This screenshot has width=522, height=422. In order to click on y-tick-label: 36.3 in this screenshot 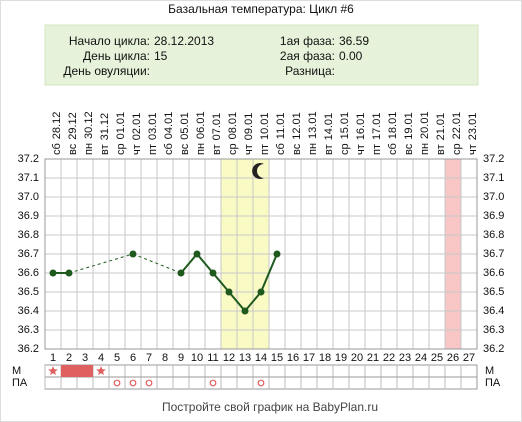, I will do `click(28, 330)`.